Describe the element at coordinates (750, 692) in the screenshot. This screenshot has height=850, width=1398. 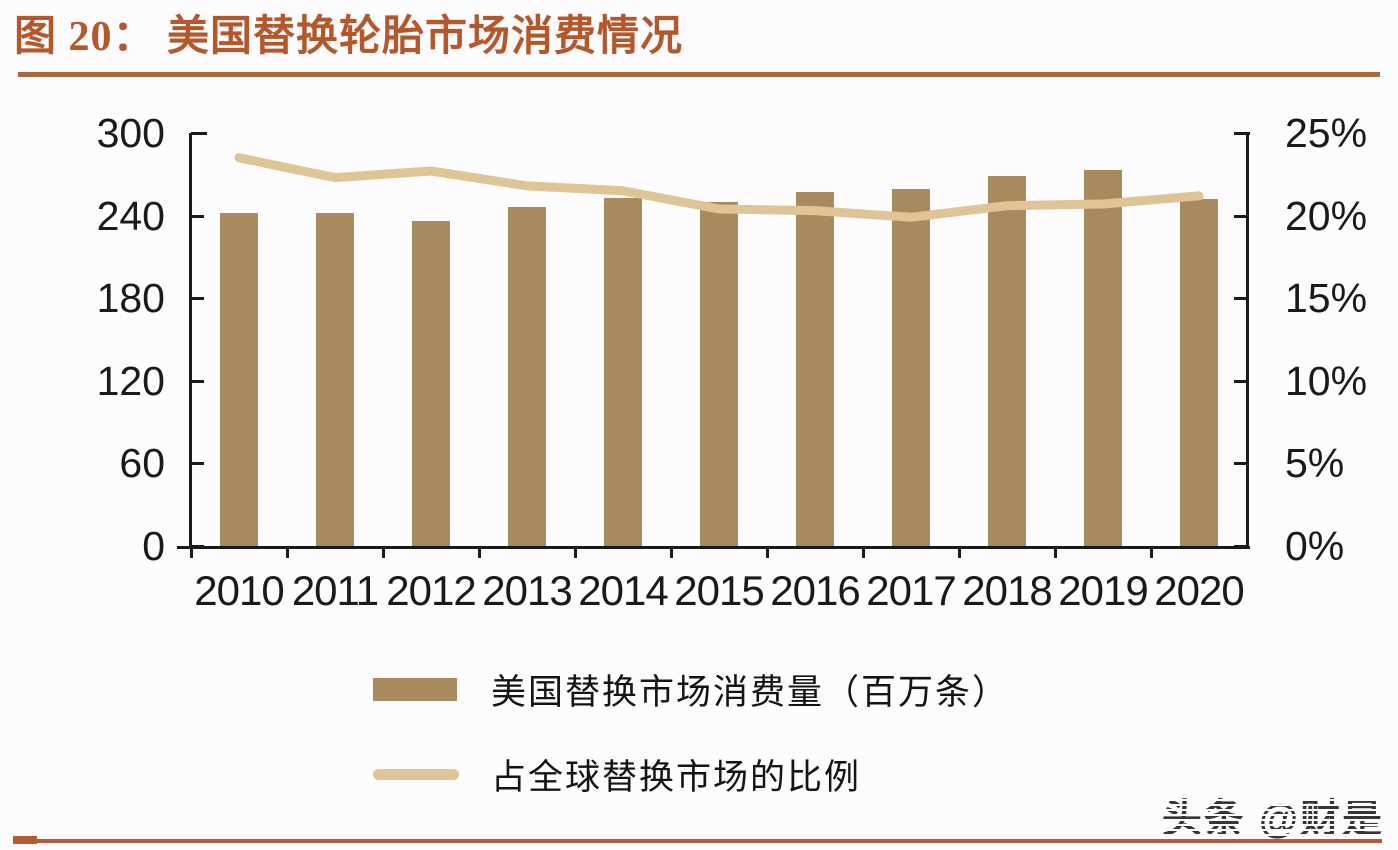
I see `legend-label: 美国替换市场消费量（百万条）` at that location.